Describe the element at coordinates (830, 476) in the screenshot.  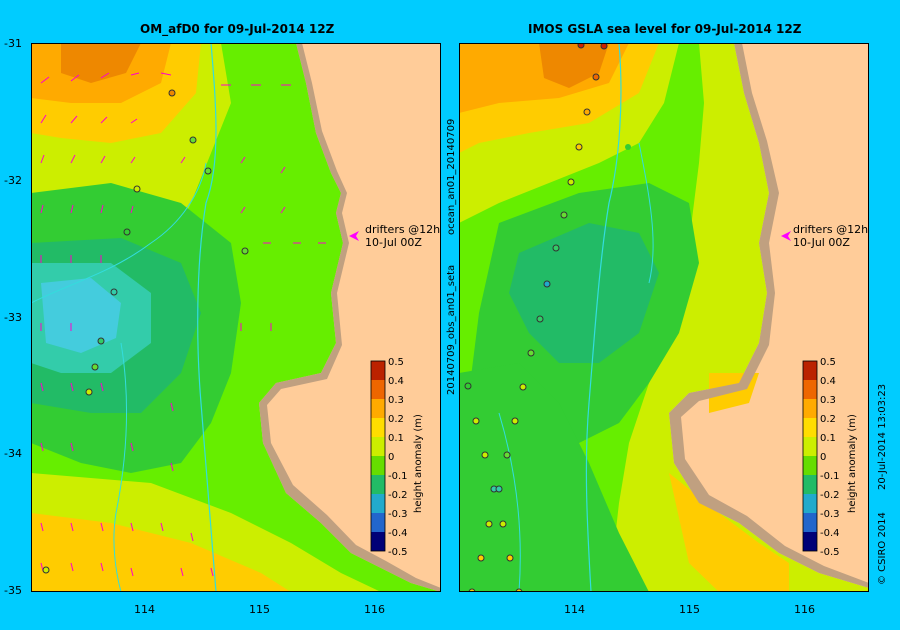
I see `right-cbar-tick-6: -0.1` at that location.